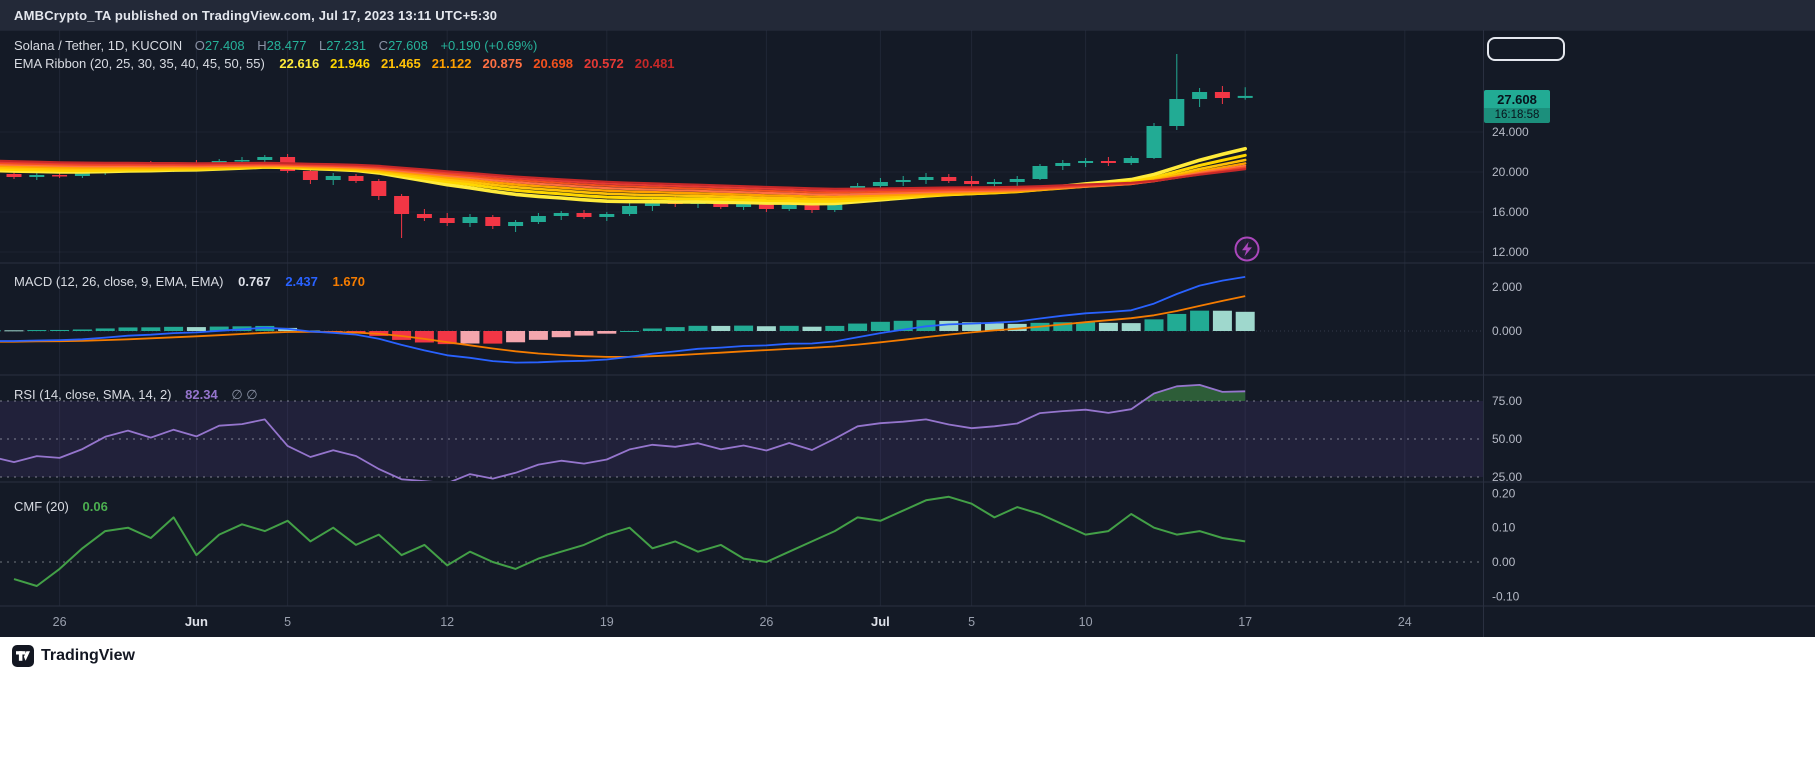  Describe the element at coordinates (1507, 477) in the screenshot. I see `svg-text: 25.00` at that location.